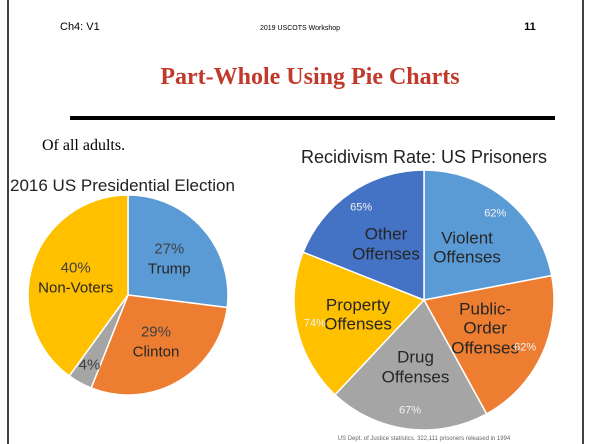 The height and width of the screenshot is (444, 591). What do you see at coordinates (89, 365) in the screenshot?
I see `value-label: 4%` at bounding box center [89, 365].